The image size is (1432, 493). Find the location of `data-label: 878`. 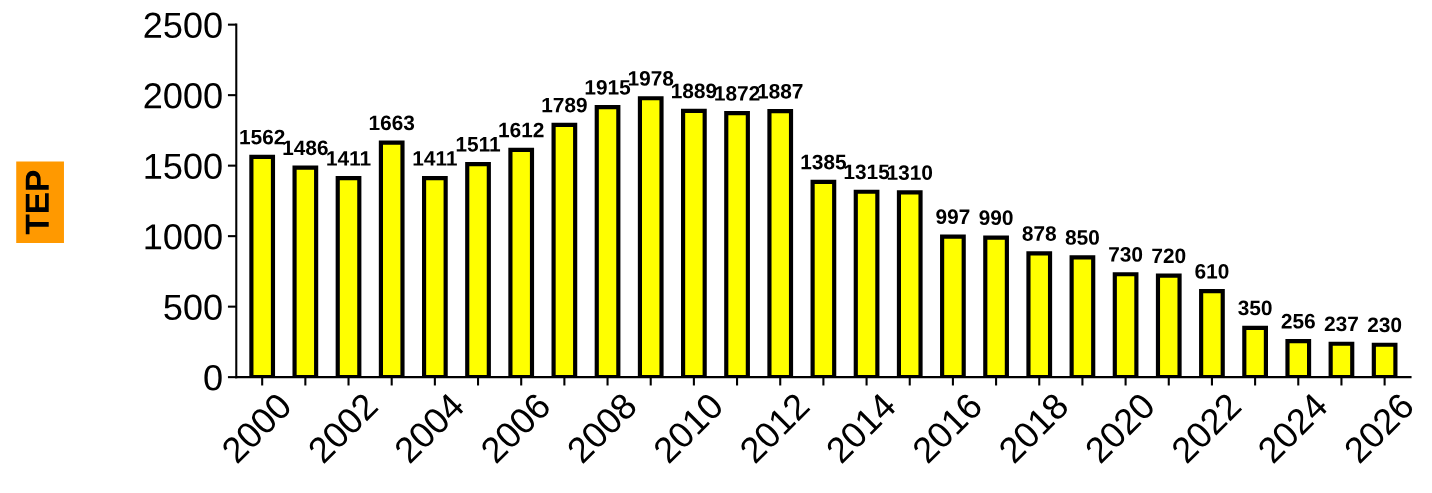

data-label: 878 is located at coordinates (1039, 233).